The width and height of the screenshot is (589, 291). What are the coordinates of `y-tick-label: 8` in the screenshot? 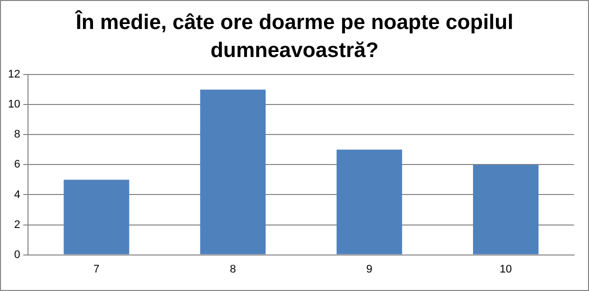 It's located at (17, 134).